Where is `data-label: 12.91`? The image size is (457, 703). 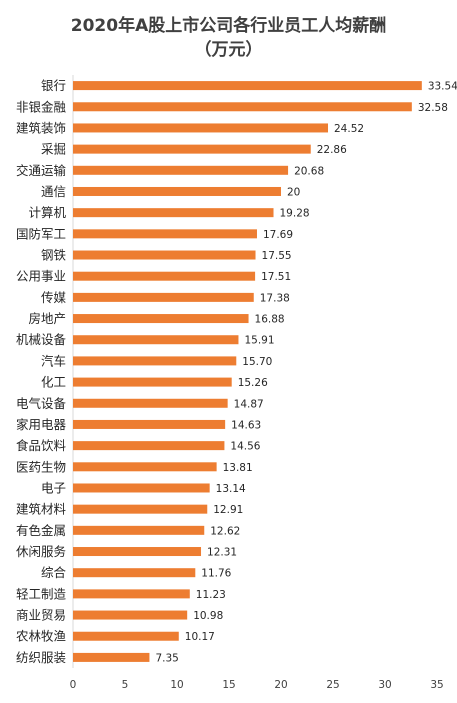
data-label: 12.91 is located at coordinates (228, 510).